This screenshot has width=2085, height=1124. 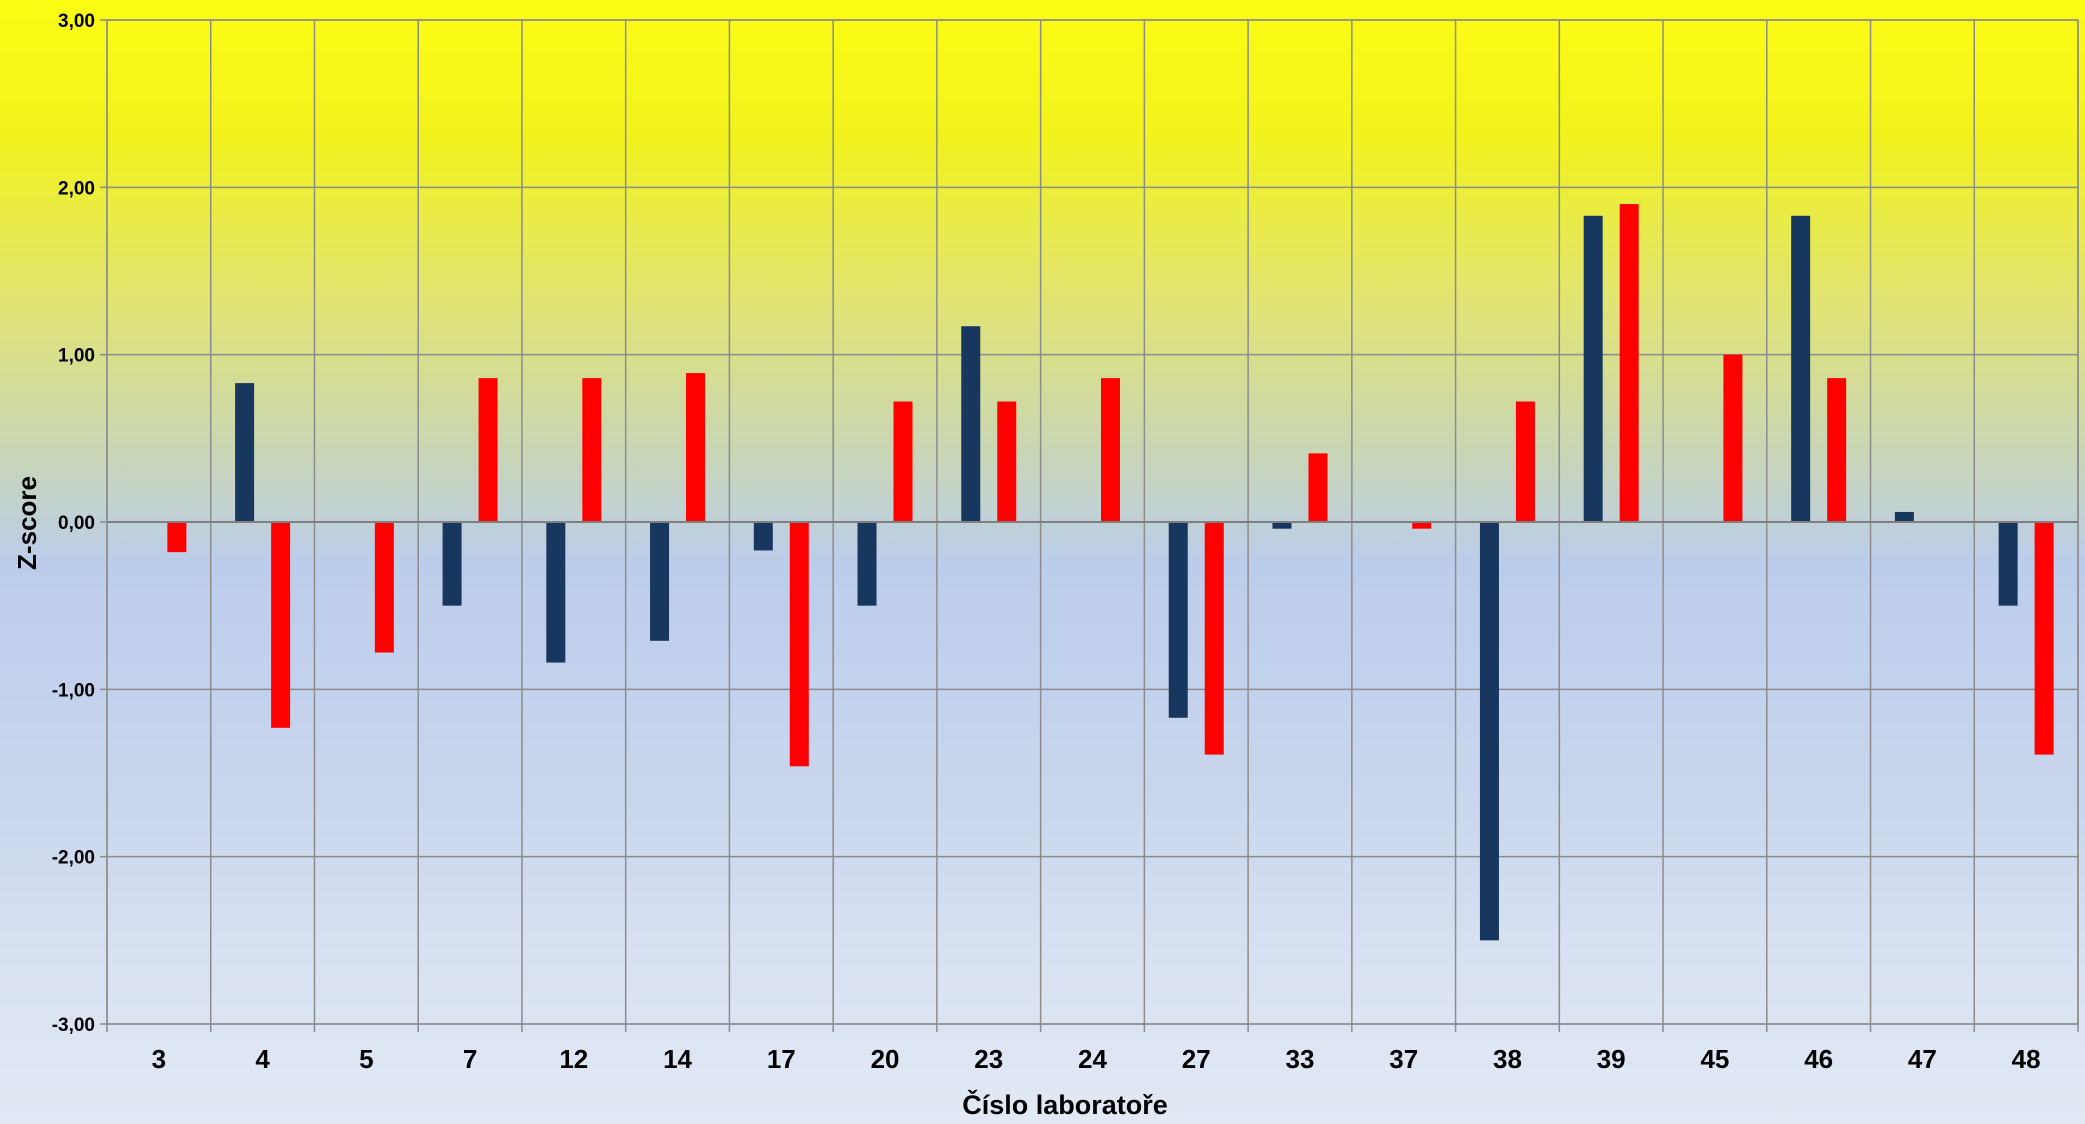 What do you see at coordinates (677, 1059) in the screenshot?
I see `x-tick-label: 14` at bounding box center [677, 1059].